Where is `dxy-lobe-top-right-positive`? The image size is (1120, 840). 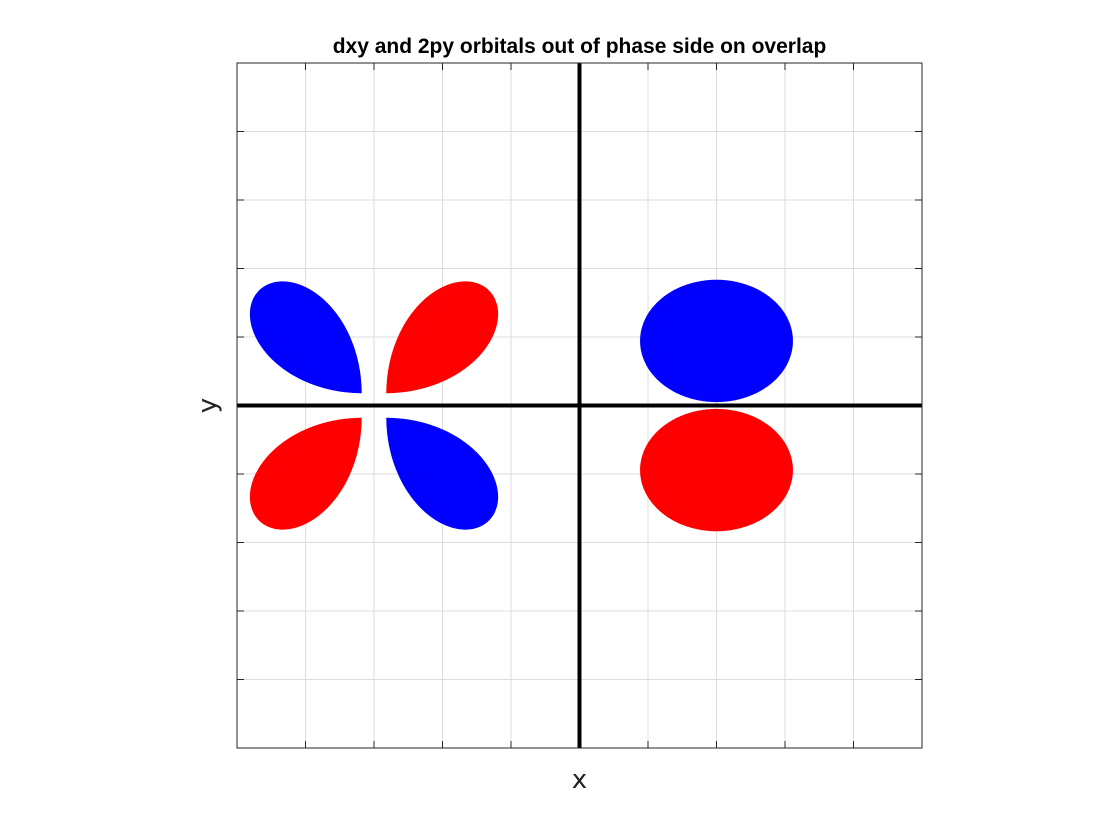 dxy-lobe-top-right-positive is located at coordinates (442, 337).